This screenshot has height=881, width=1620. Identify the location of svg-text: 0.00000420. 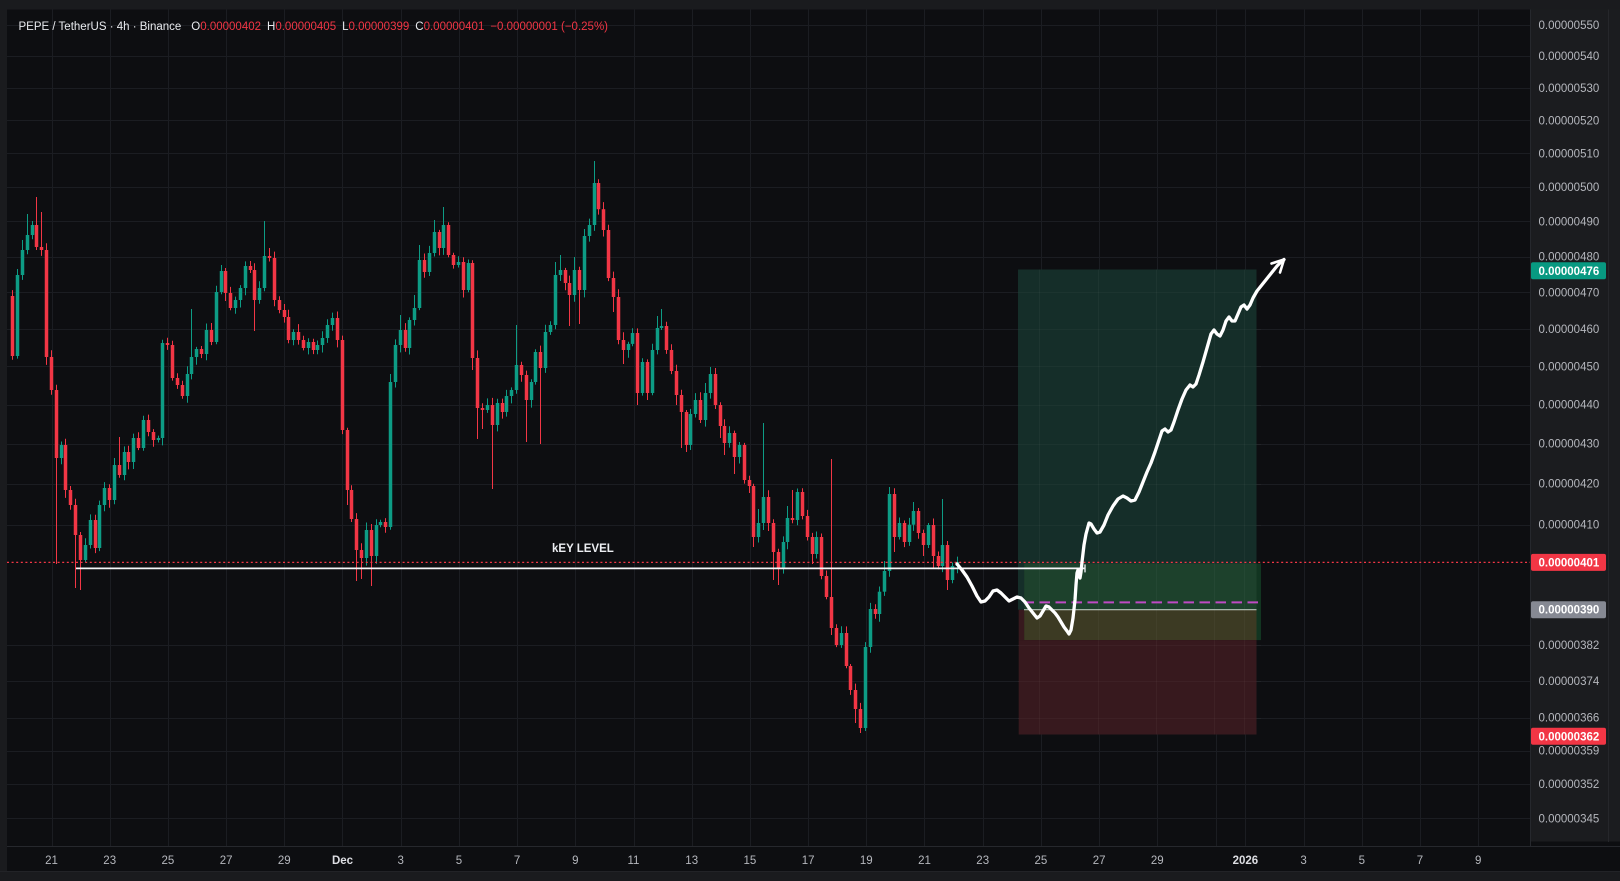
(1569, 485).